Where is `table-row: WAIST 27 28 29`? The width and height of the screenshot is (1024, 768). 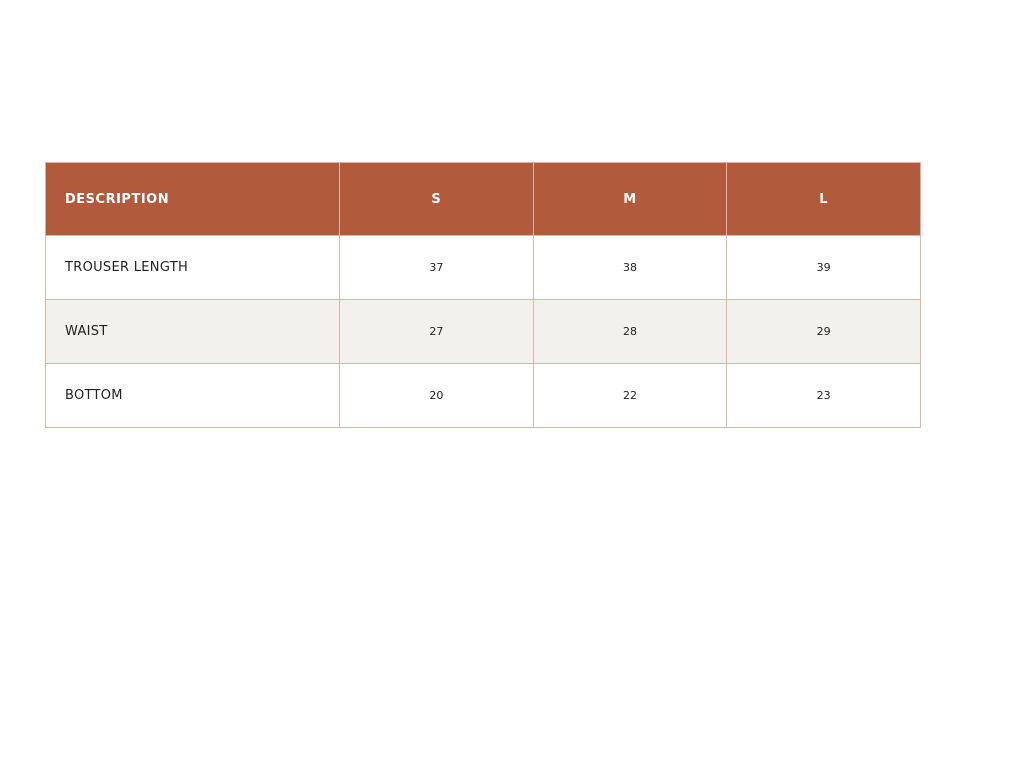 table-row: WAIST 27 28 29 is located at coordinates (483, 331).